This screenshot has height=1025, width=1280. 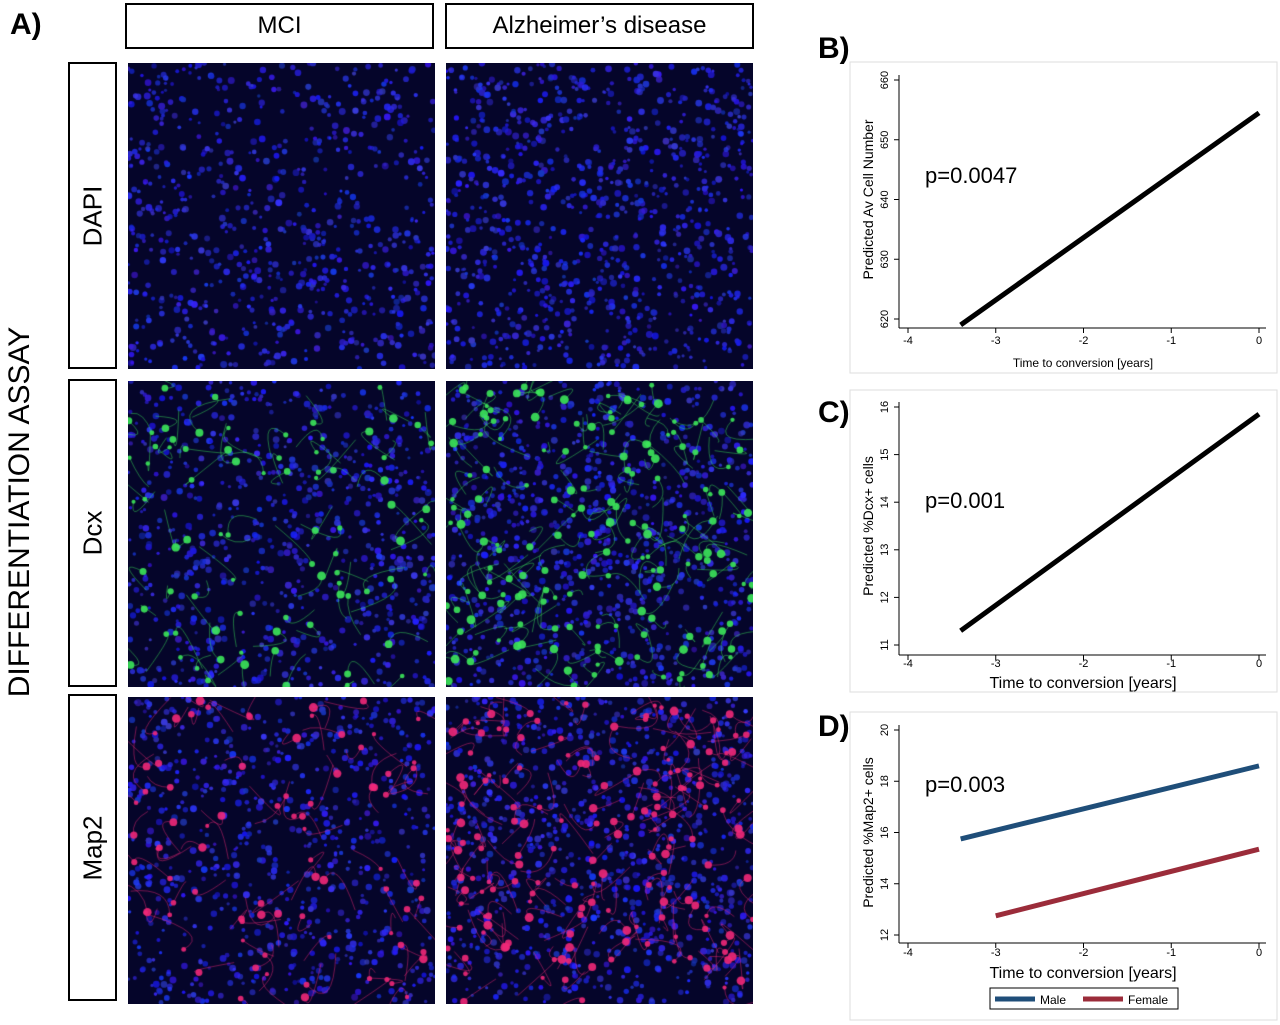 I want to click on micrograph-ad-map2, so click(x=599, y=850).